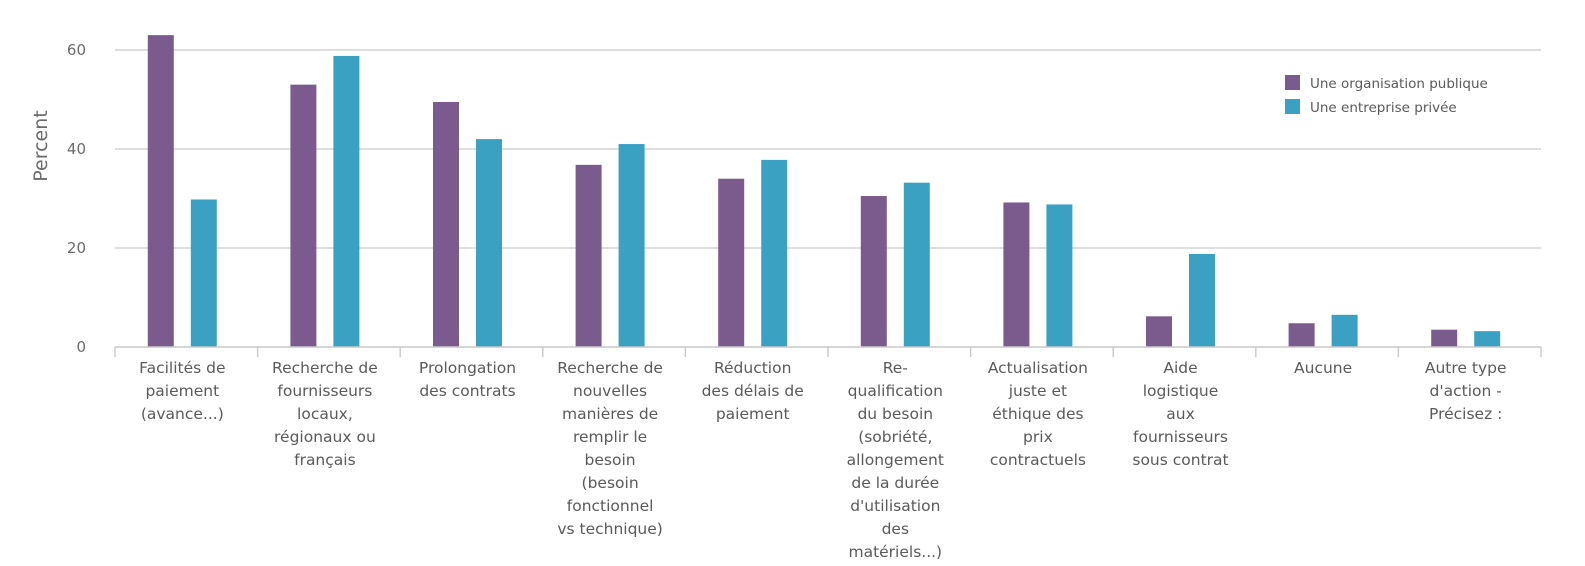  I want to click on category-label-line: Aide, so click(1180, 368).